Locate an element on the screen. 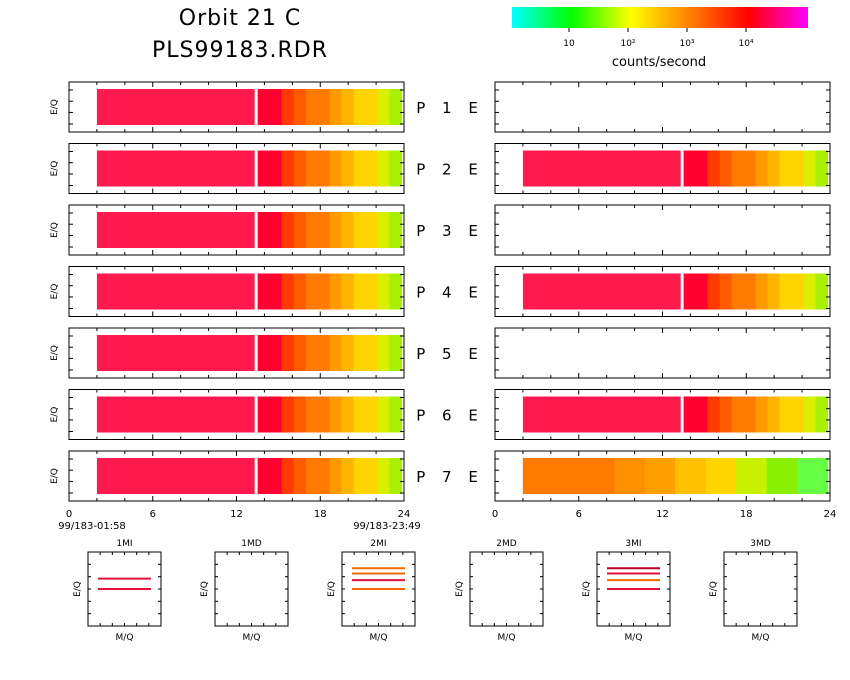  page-title: Orbit 21 C is located at coordinates (240, 18).